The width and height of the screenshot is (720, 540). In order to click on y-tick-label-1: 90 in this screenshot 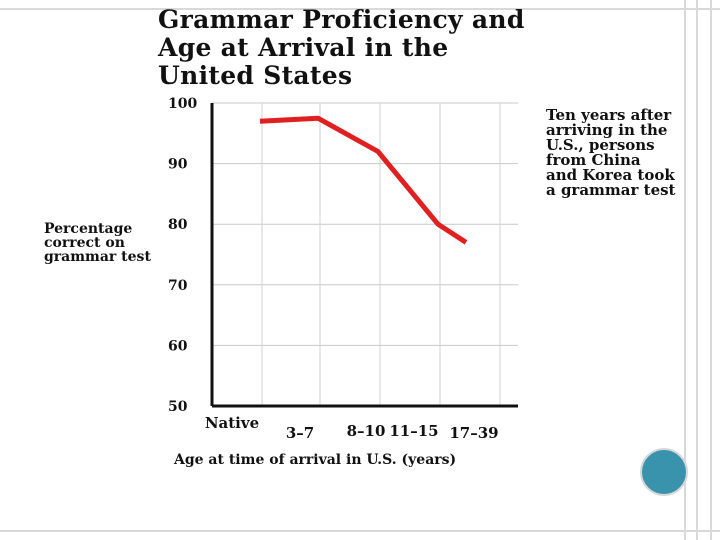, I will do `click(178, 165)`.